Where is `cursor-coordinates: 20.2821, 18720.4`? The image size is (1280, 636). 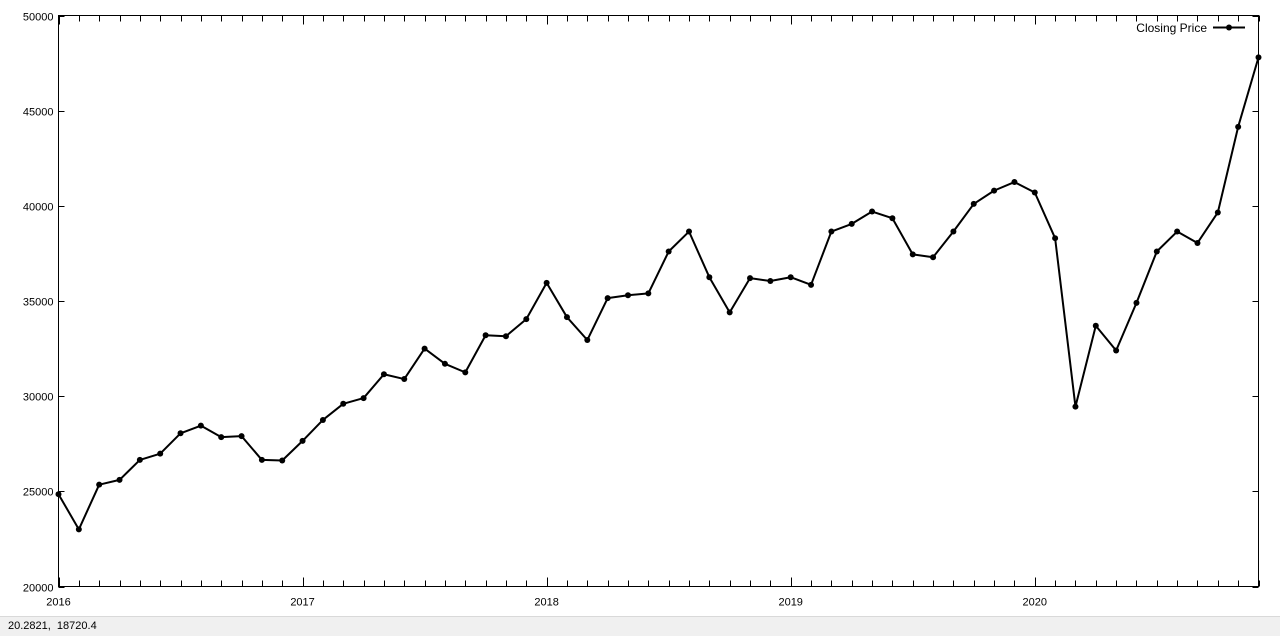 cursor-coordinates: 20.2821, 18720.4 is located at coordinates (52, 626).